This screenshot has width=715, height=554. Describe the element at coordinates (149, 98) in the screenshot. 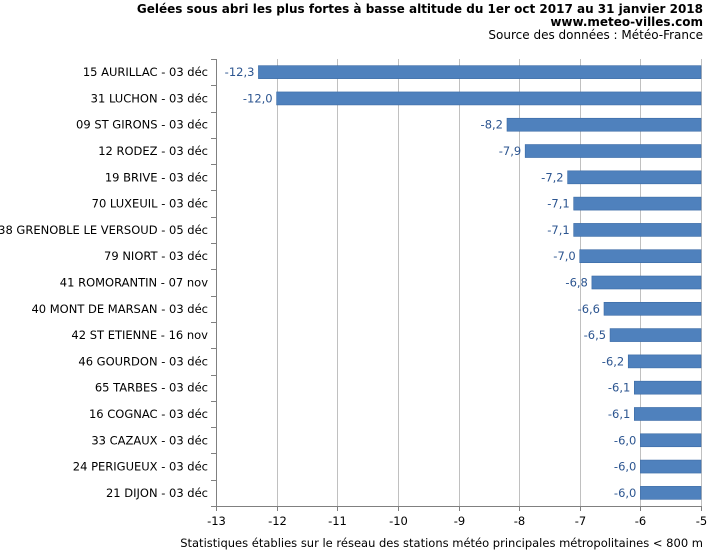

I see `category-label: 31 LUCHON - 03 déc` at that location.